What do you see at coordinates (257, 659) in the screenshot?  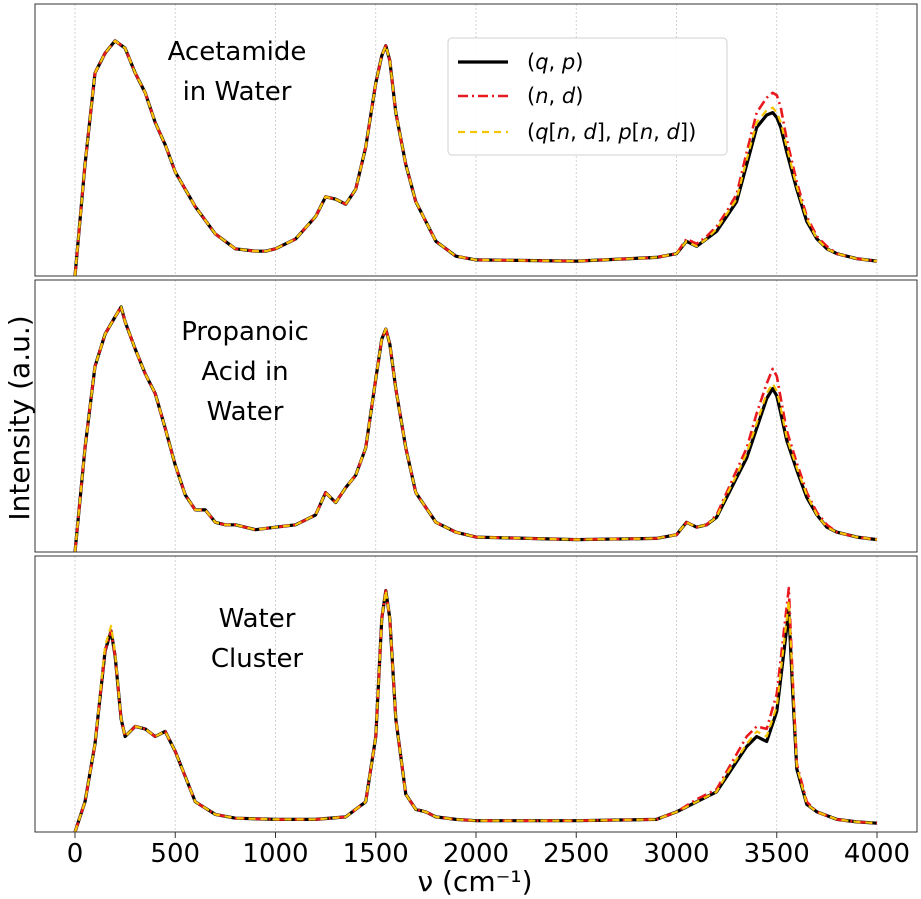 I see `panel-label-line: Cluster` at bounding box center [257, 659].